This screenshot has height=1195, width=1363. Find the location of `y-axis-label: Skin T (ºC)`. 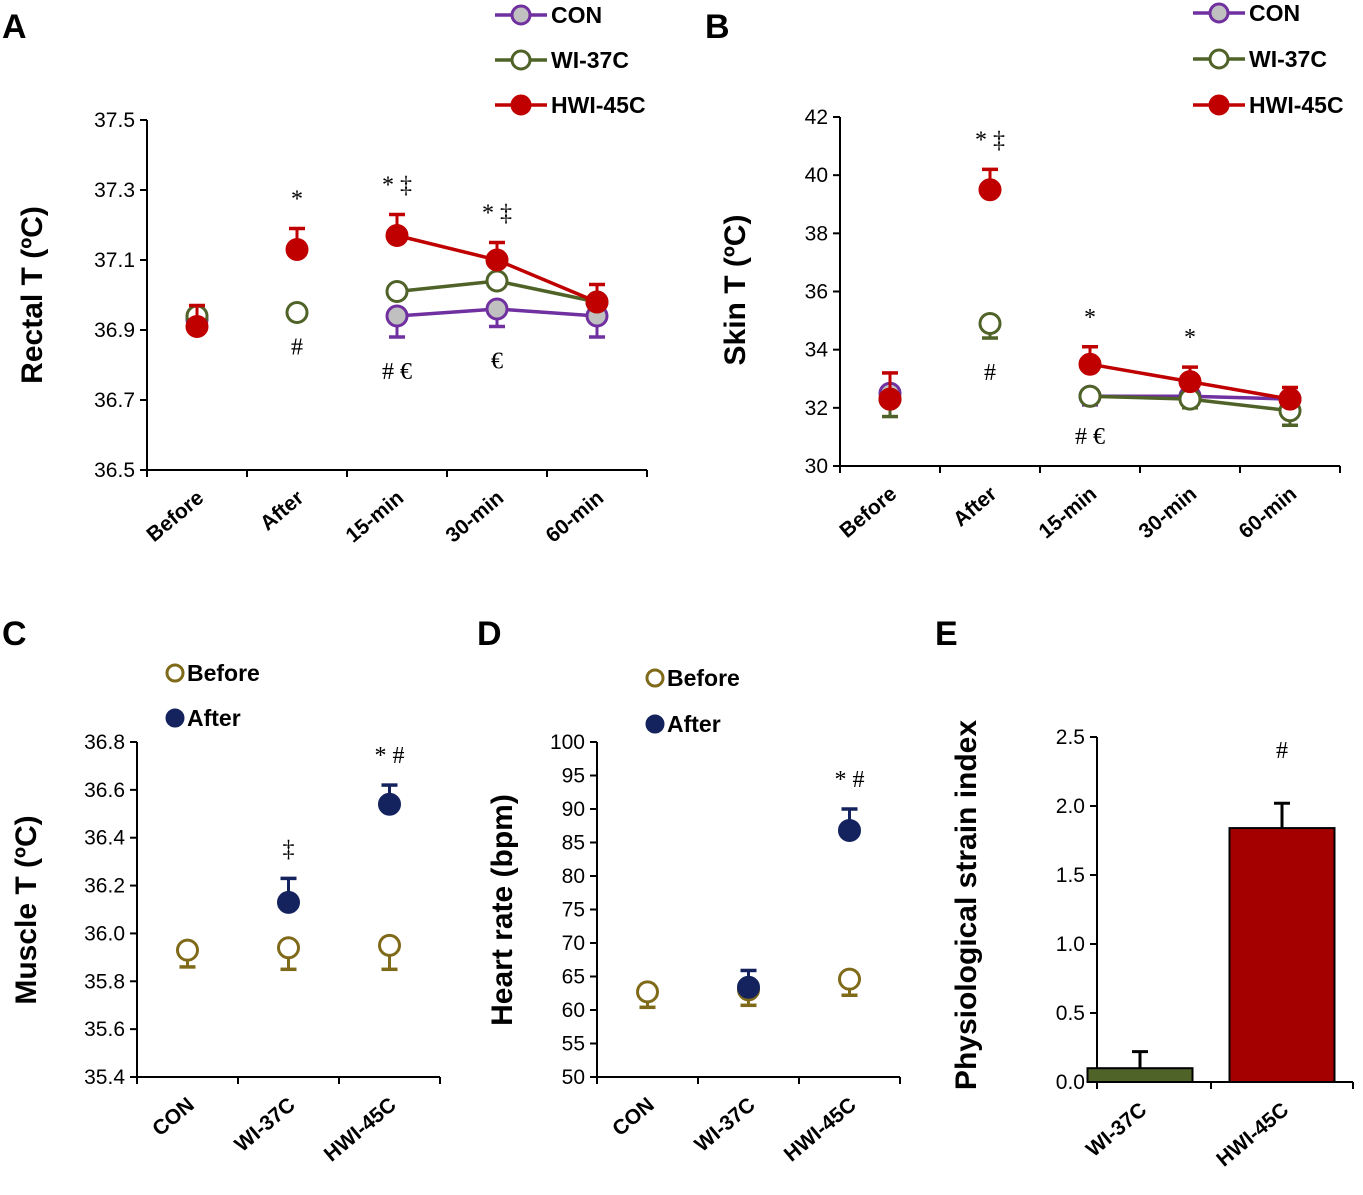

y-axis-label: Skin T (ºC) is located at coordinates (735, 290).